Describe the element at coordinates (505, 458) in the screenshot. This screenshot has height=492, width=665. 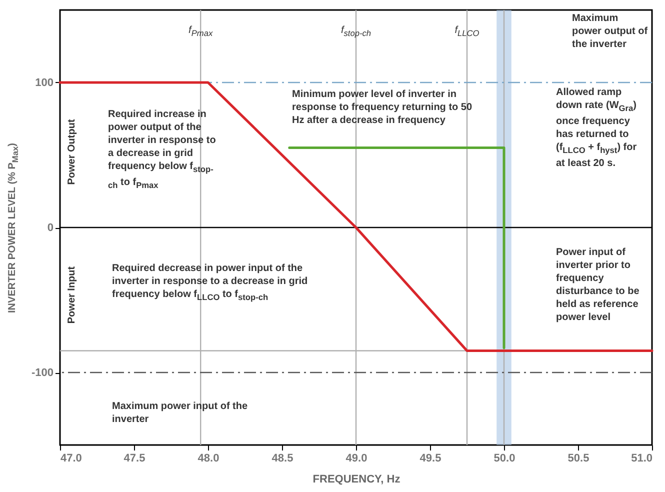
I see `x-tick-label: 50.0` at that location.